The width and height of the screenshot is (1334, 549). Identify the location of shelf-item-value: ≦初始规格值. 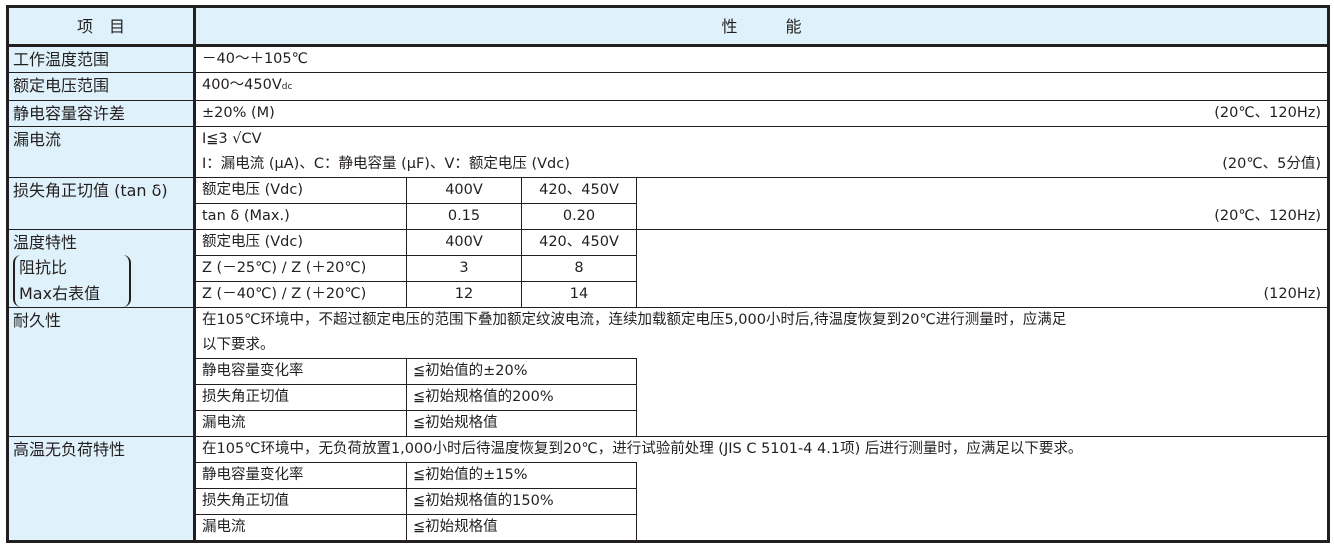
(521, 528).